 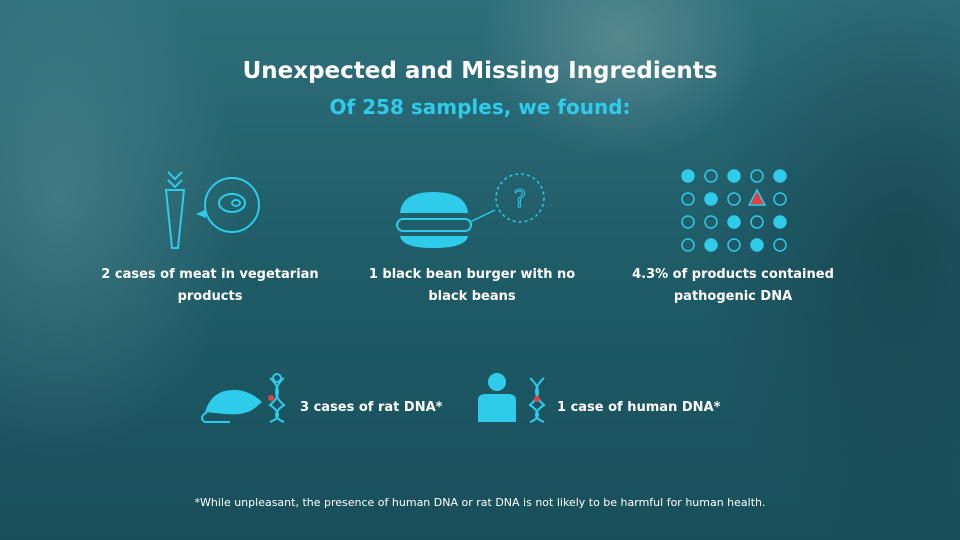 I want to click on subtitle: Of 258 samples, we found:, so click(x=480, y=107).